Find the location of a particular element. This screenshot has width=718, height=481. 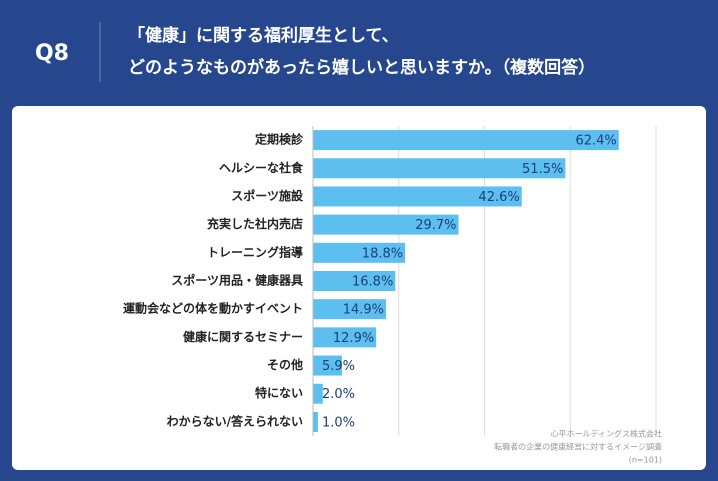

value-label: 5.9% is located at coordinates (338, 366).